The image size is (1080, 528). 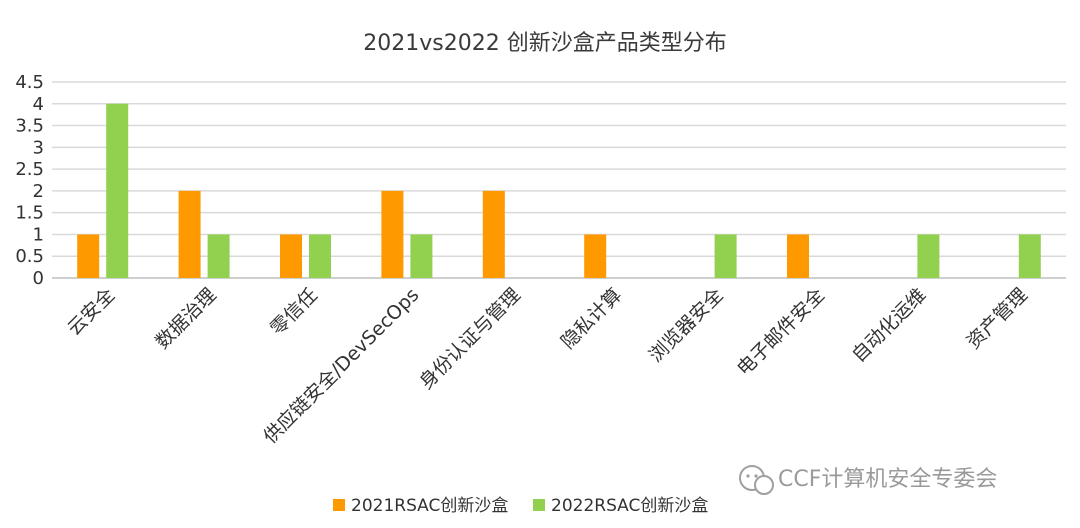 I want to click on x-tick-label: 浏览器安全, so click(x=686, y=325).